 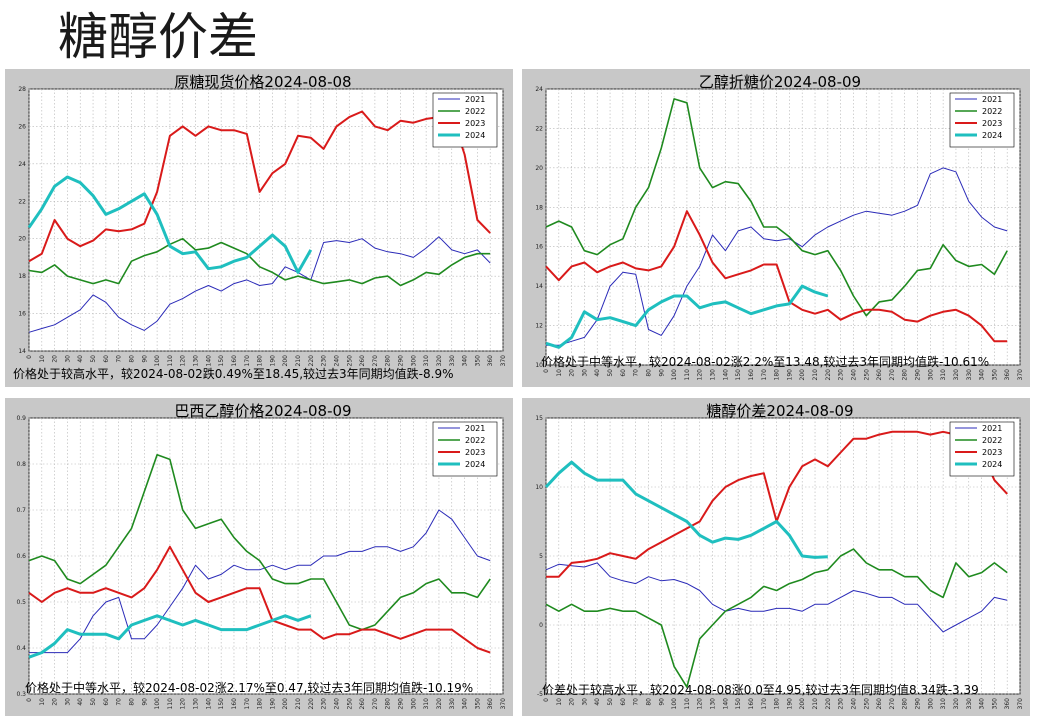 What do you see at coordinates (29, 700) in the screenshot?
I see `x-tick-label: 0` at bounding box center [29, 700].